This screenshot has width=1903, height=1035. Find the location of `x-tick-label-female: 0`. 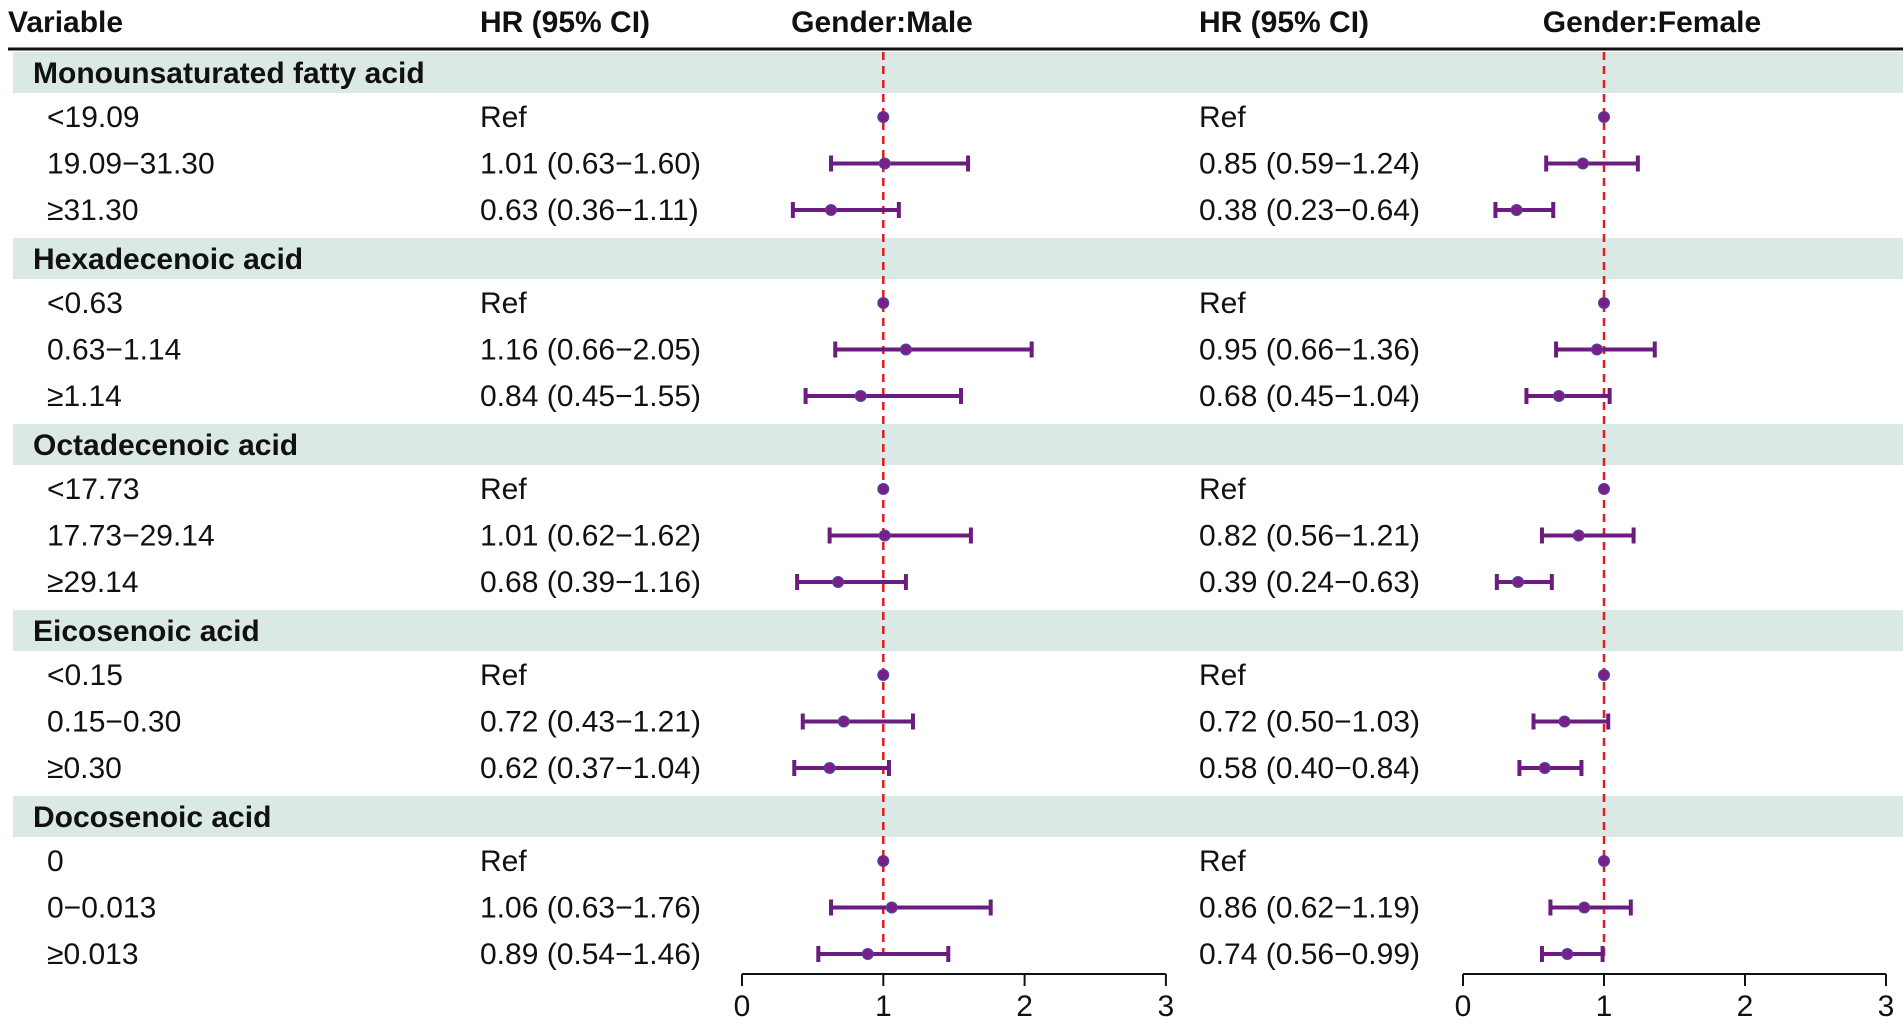

x-tick-label-female: 0 is located at coordinates (1463, 1006).